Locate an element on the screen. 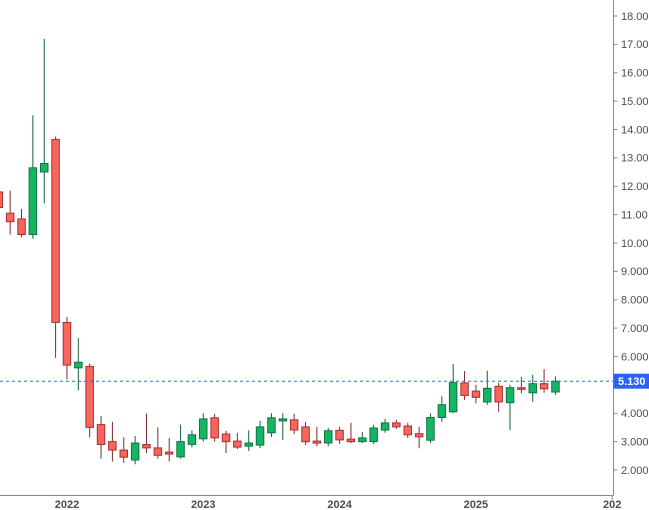 The width and height of the screenshot is (649, 510). price-badge-bg is located at coordinates (631, 381).